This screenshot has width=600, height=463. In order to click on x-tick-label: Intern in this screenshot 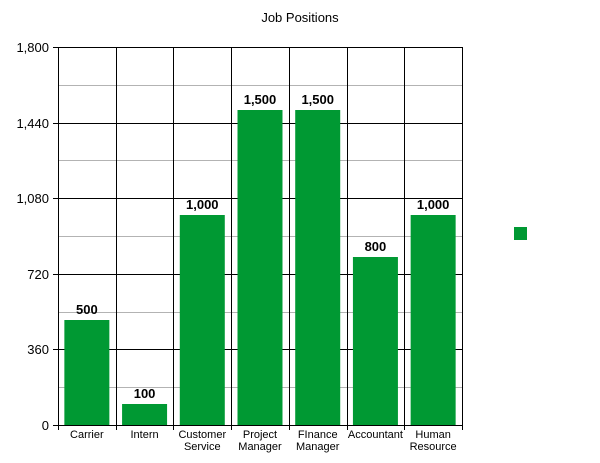, I will do `click(145, 435)`.